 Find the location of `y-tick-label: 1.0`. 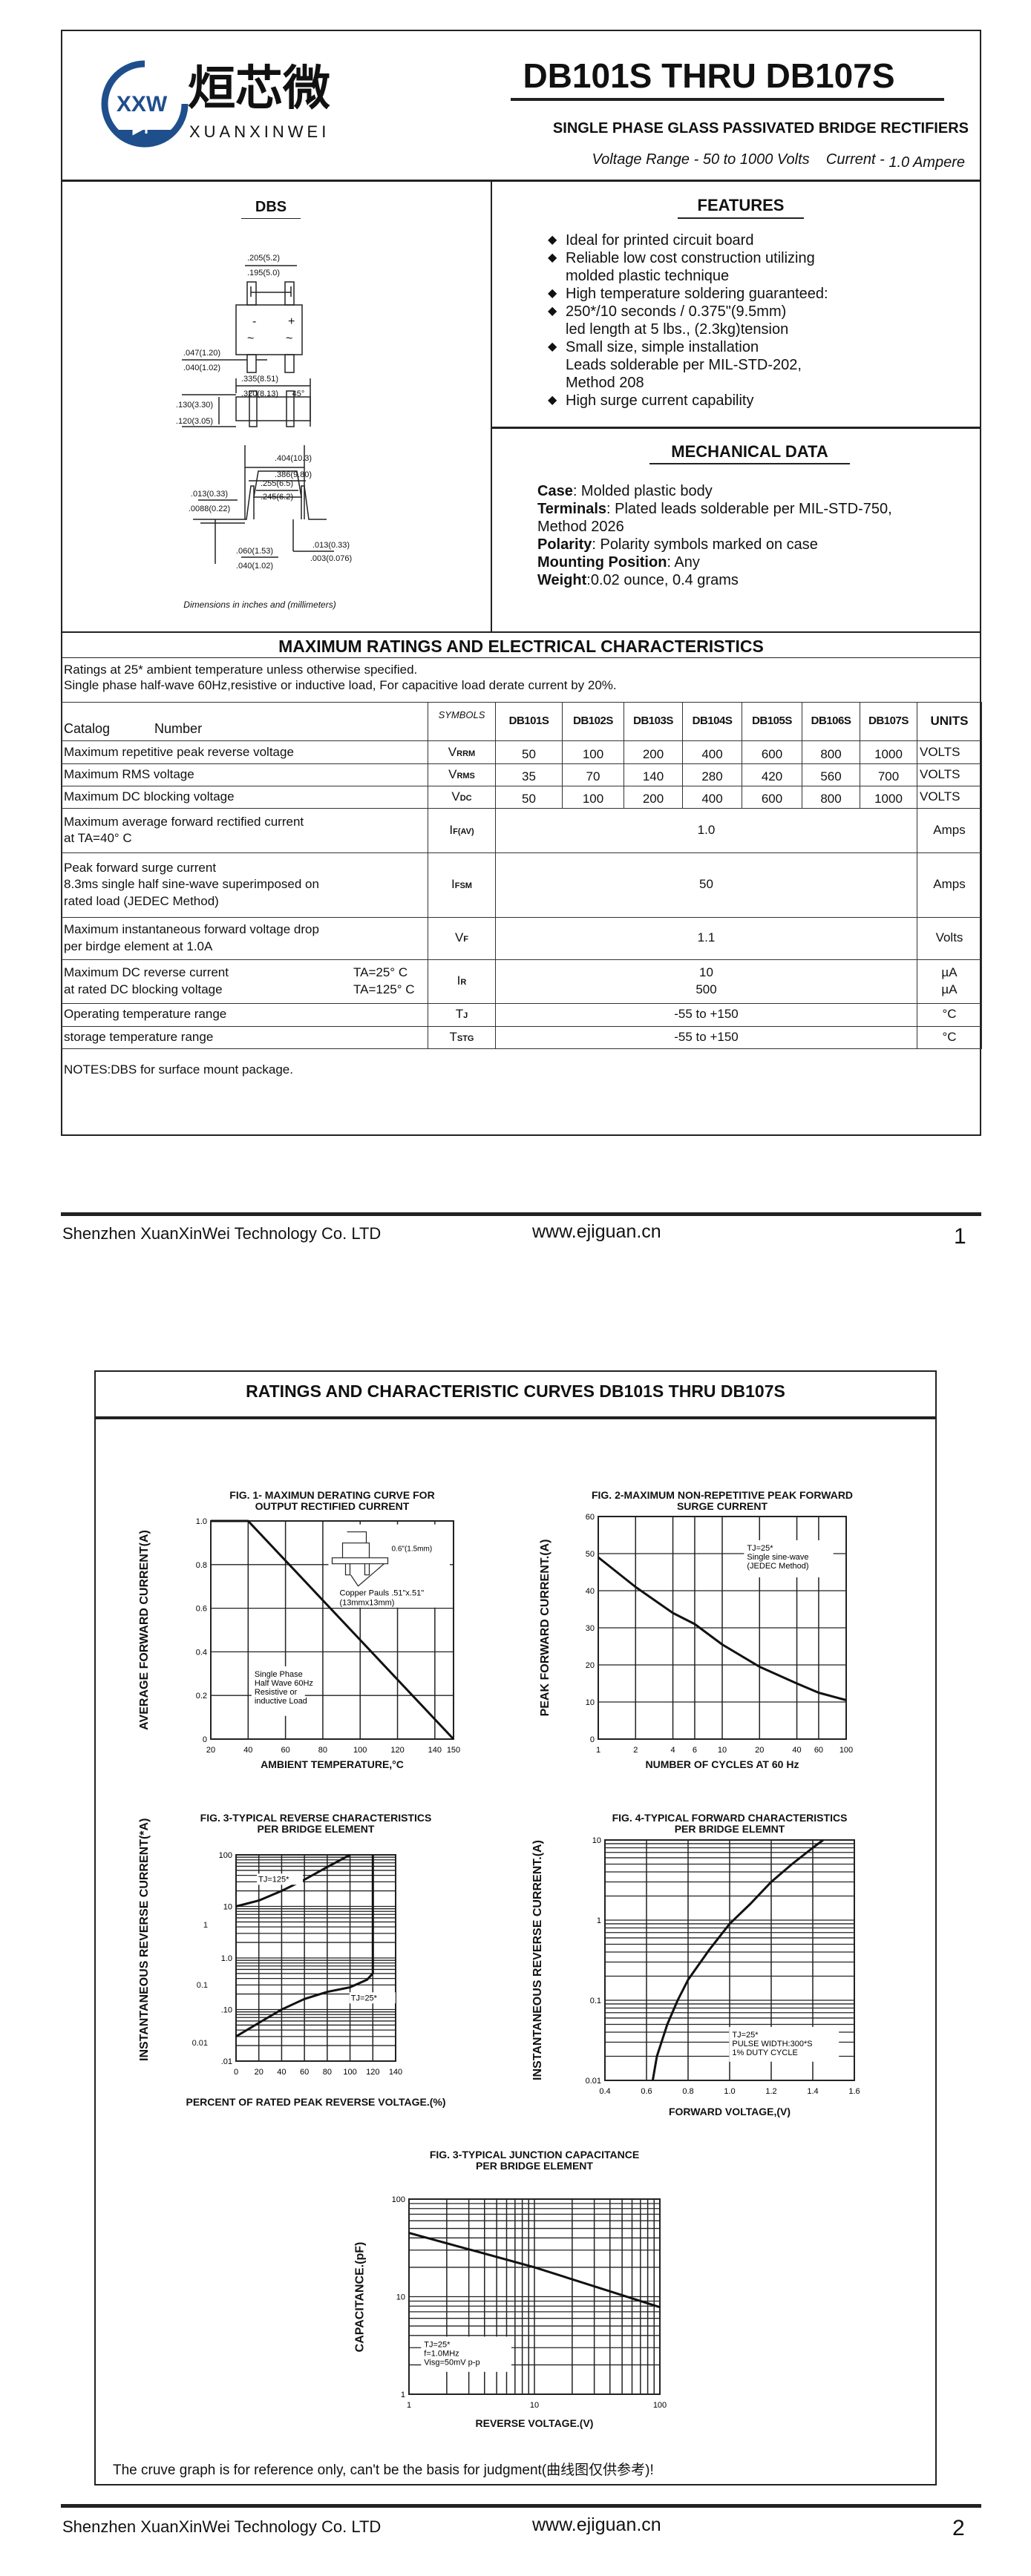

y-tick-label: 1.0 is located at coordinates (201, 1522).